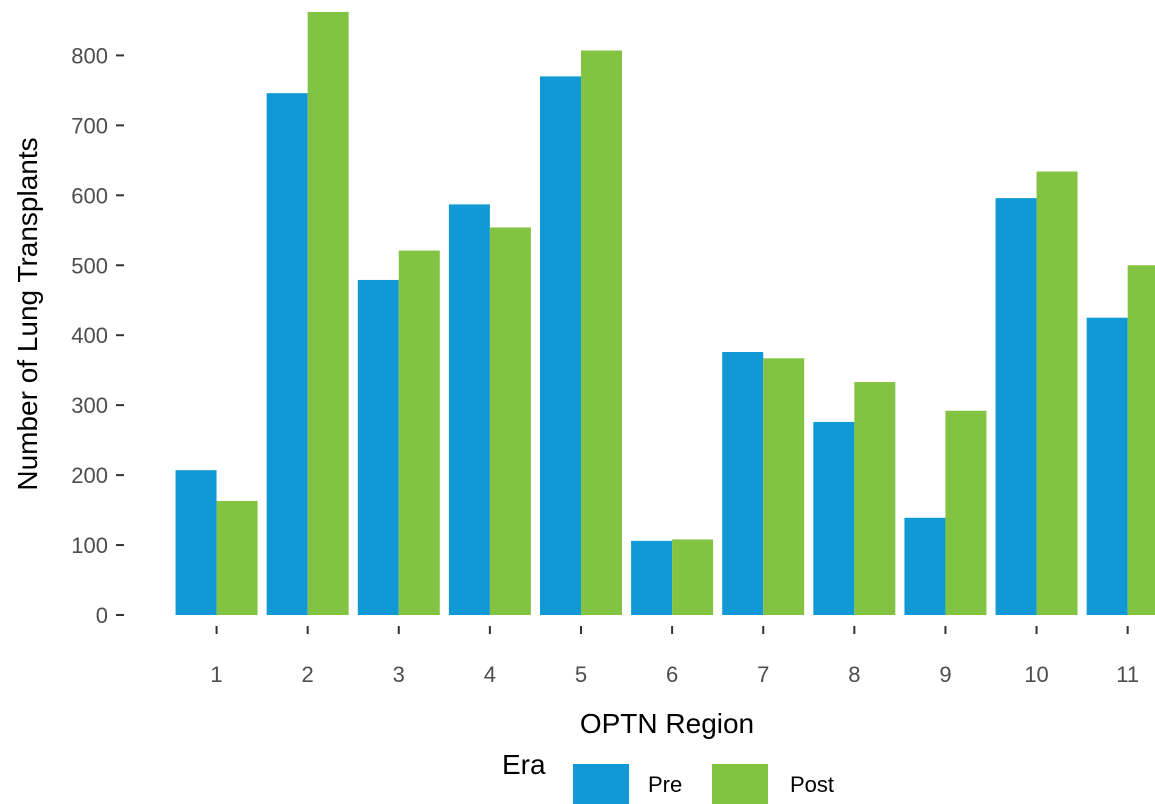 This screenshot has width=1155, height=804. I want to click on y-tick-label: 100, so click(89, 545).